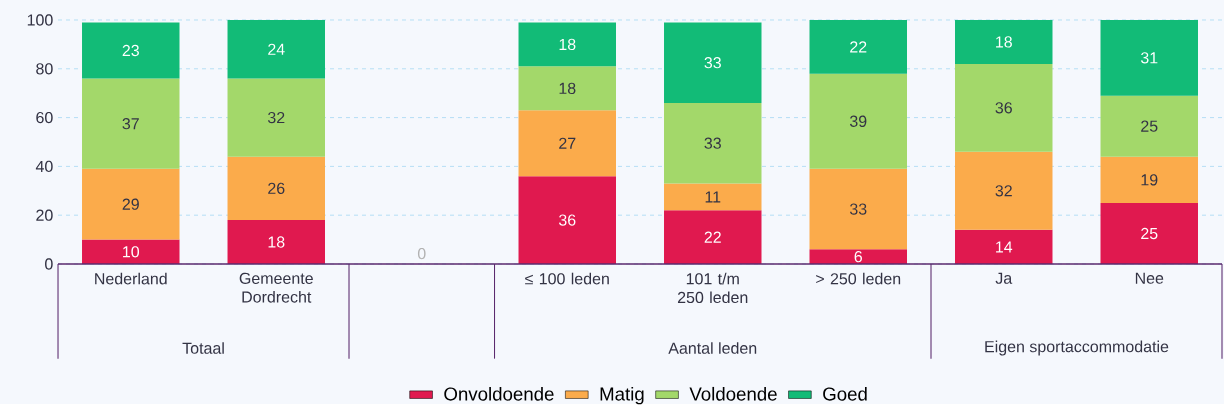 The image size is (1224, 408). What do you see at coordinates (276, 287) in the screenshot?
I see `x-tick-label: Gemeente Dordrecht` at bounding box center [276, 287].